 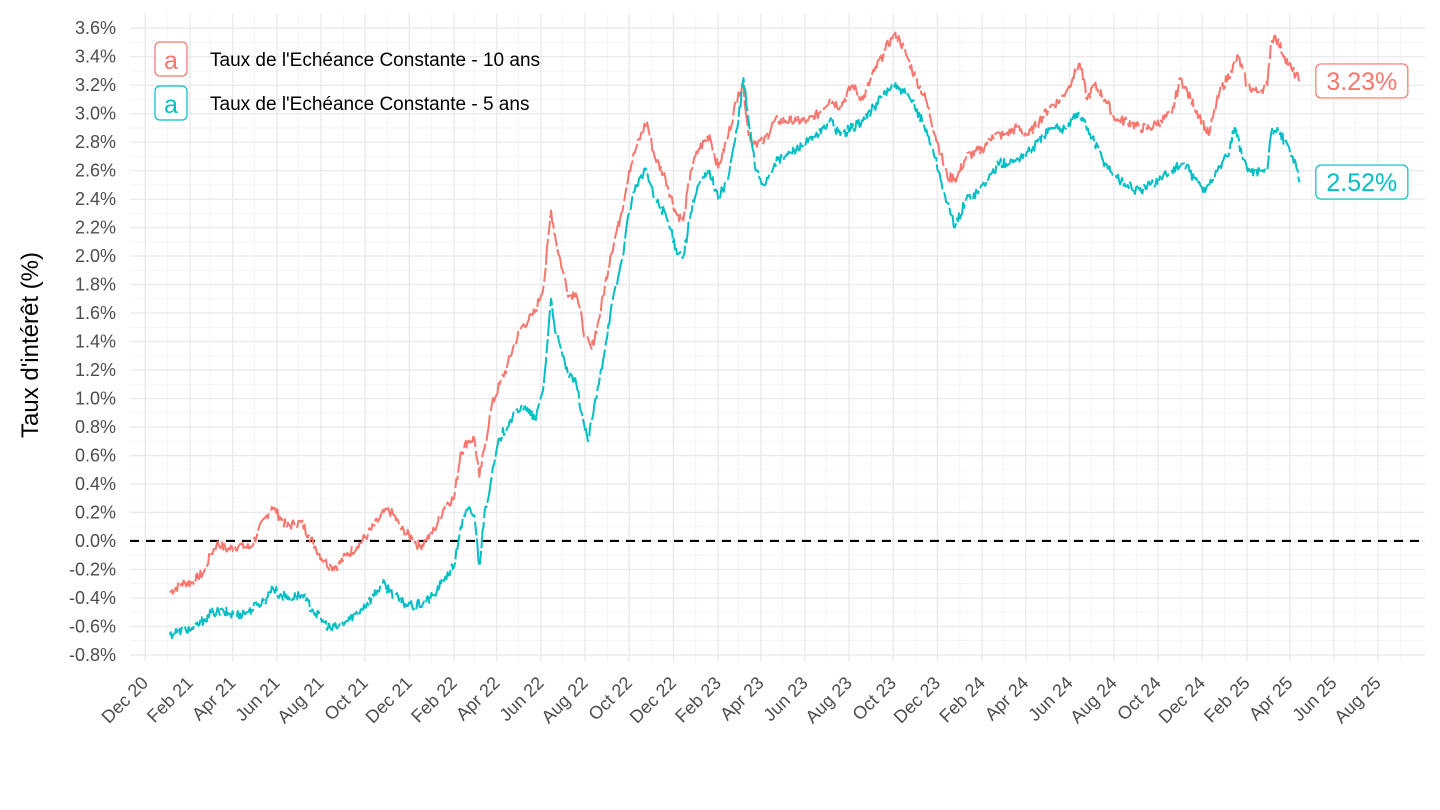 What do you see at coordinates (95, 142) in the screenshot?
I see `y-tick-label: 2.8%` at bounding box center [95, 142].